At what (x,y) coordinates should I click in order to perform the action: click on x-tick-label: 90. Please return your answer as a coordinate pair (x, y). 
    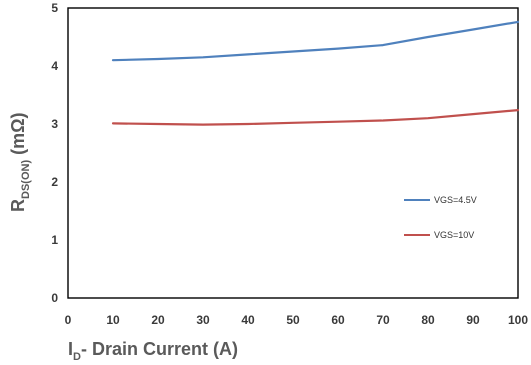
    Looking at the image, I should click on (473, 320).